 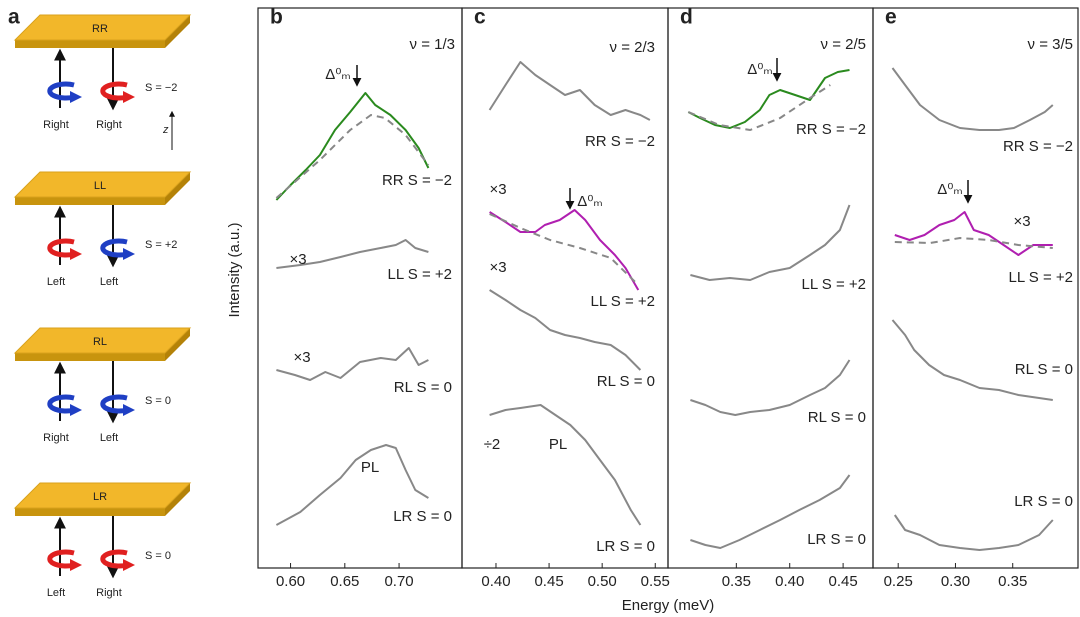 I want to click on annotation: ν = 1/3, so click(x=432, y=44).